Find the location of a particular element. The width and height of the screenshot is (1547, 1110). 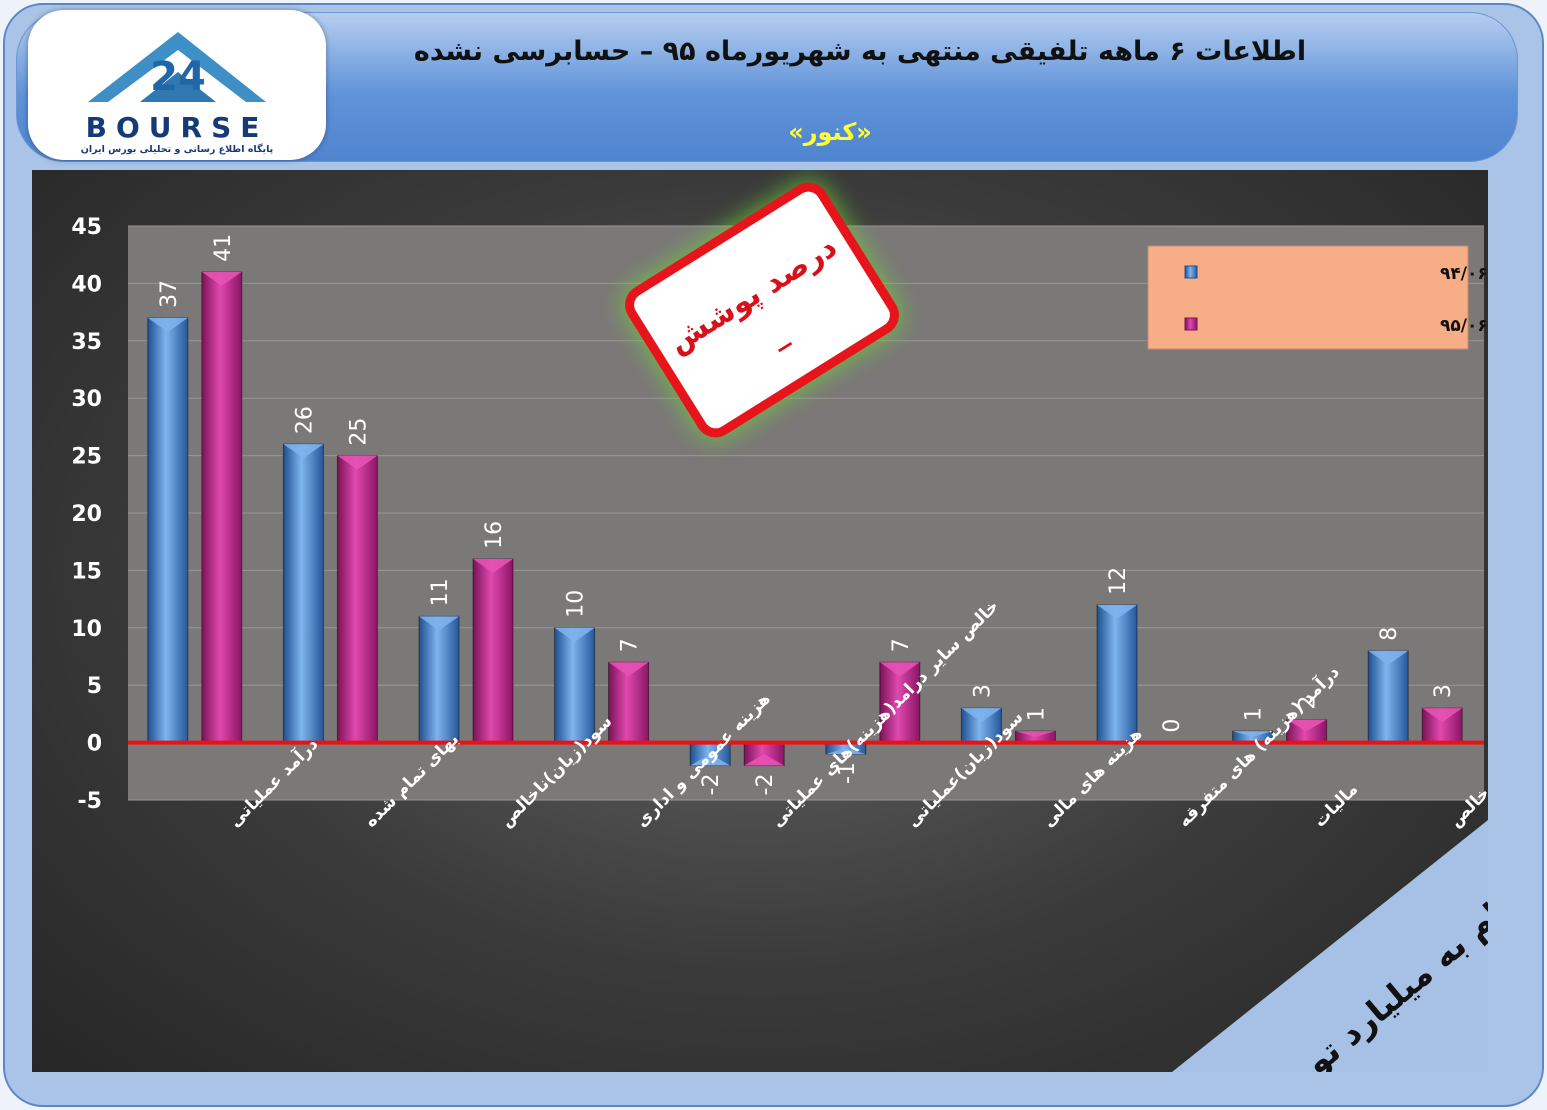

data-label: 10 is located at coordinates (576, 604).